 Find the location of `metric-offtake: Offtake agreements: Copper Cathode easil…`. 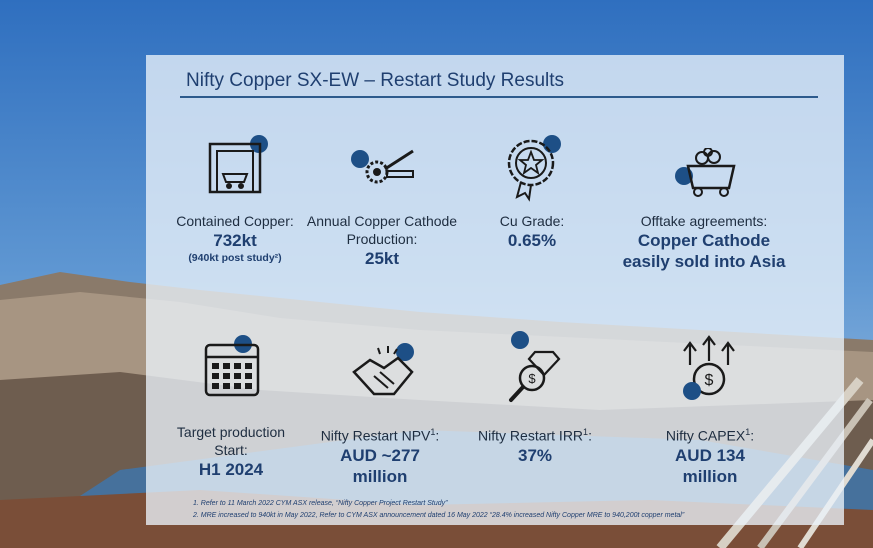

metric-offtake: Offtake agreements: Copper Cathode easil… is located at coordinates (704, 242).